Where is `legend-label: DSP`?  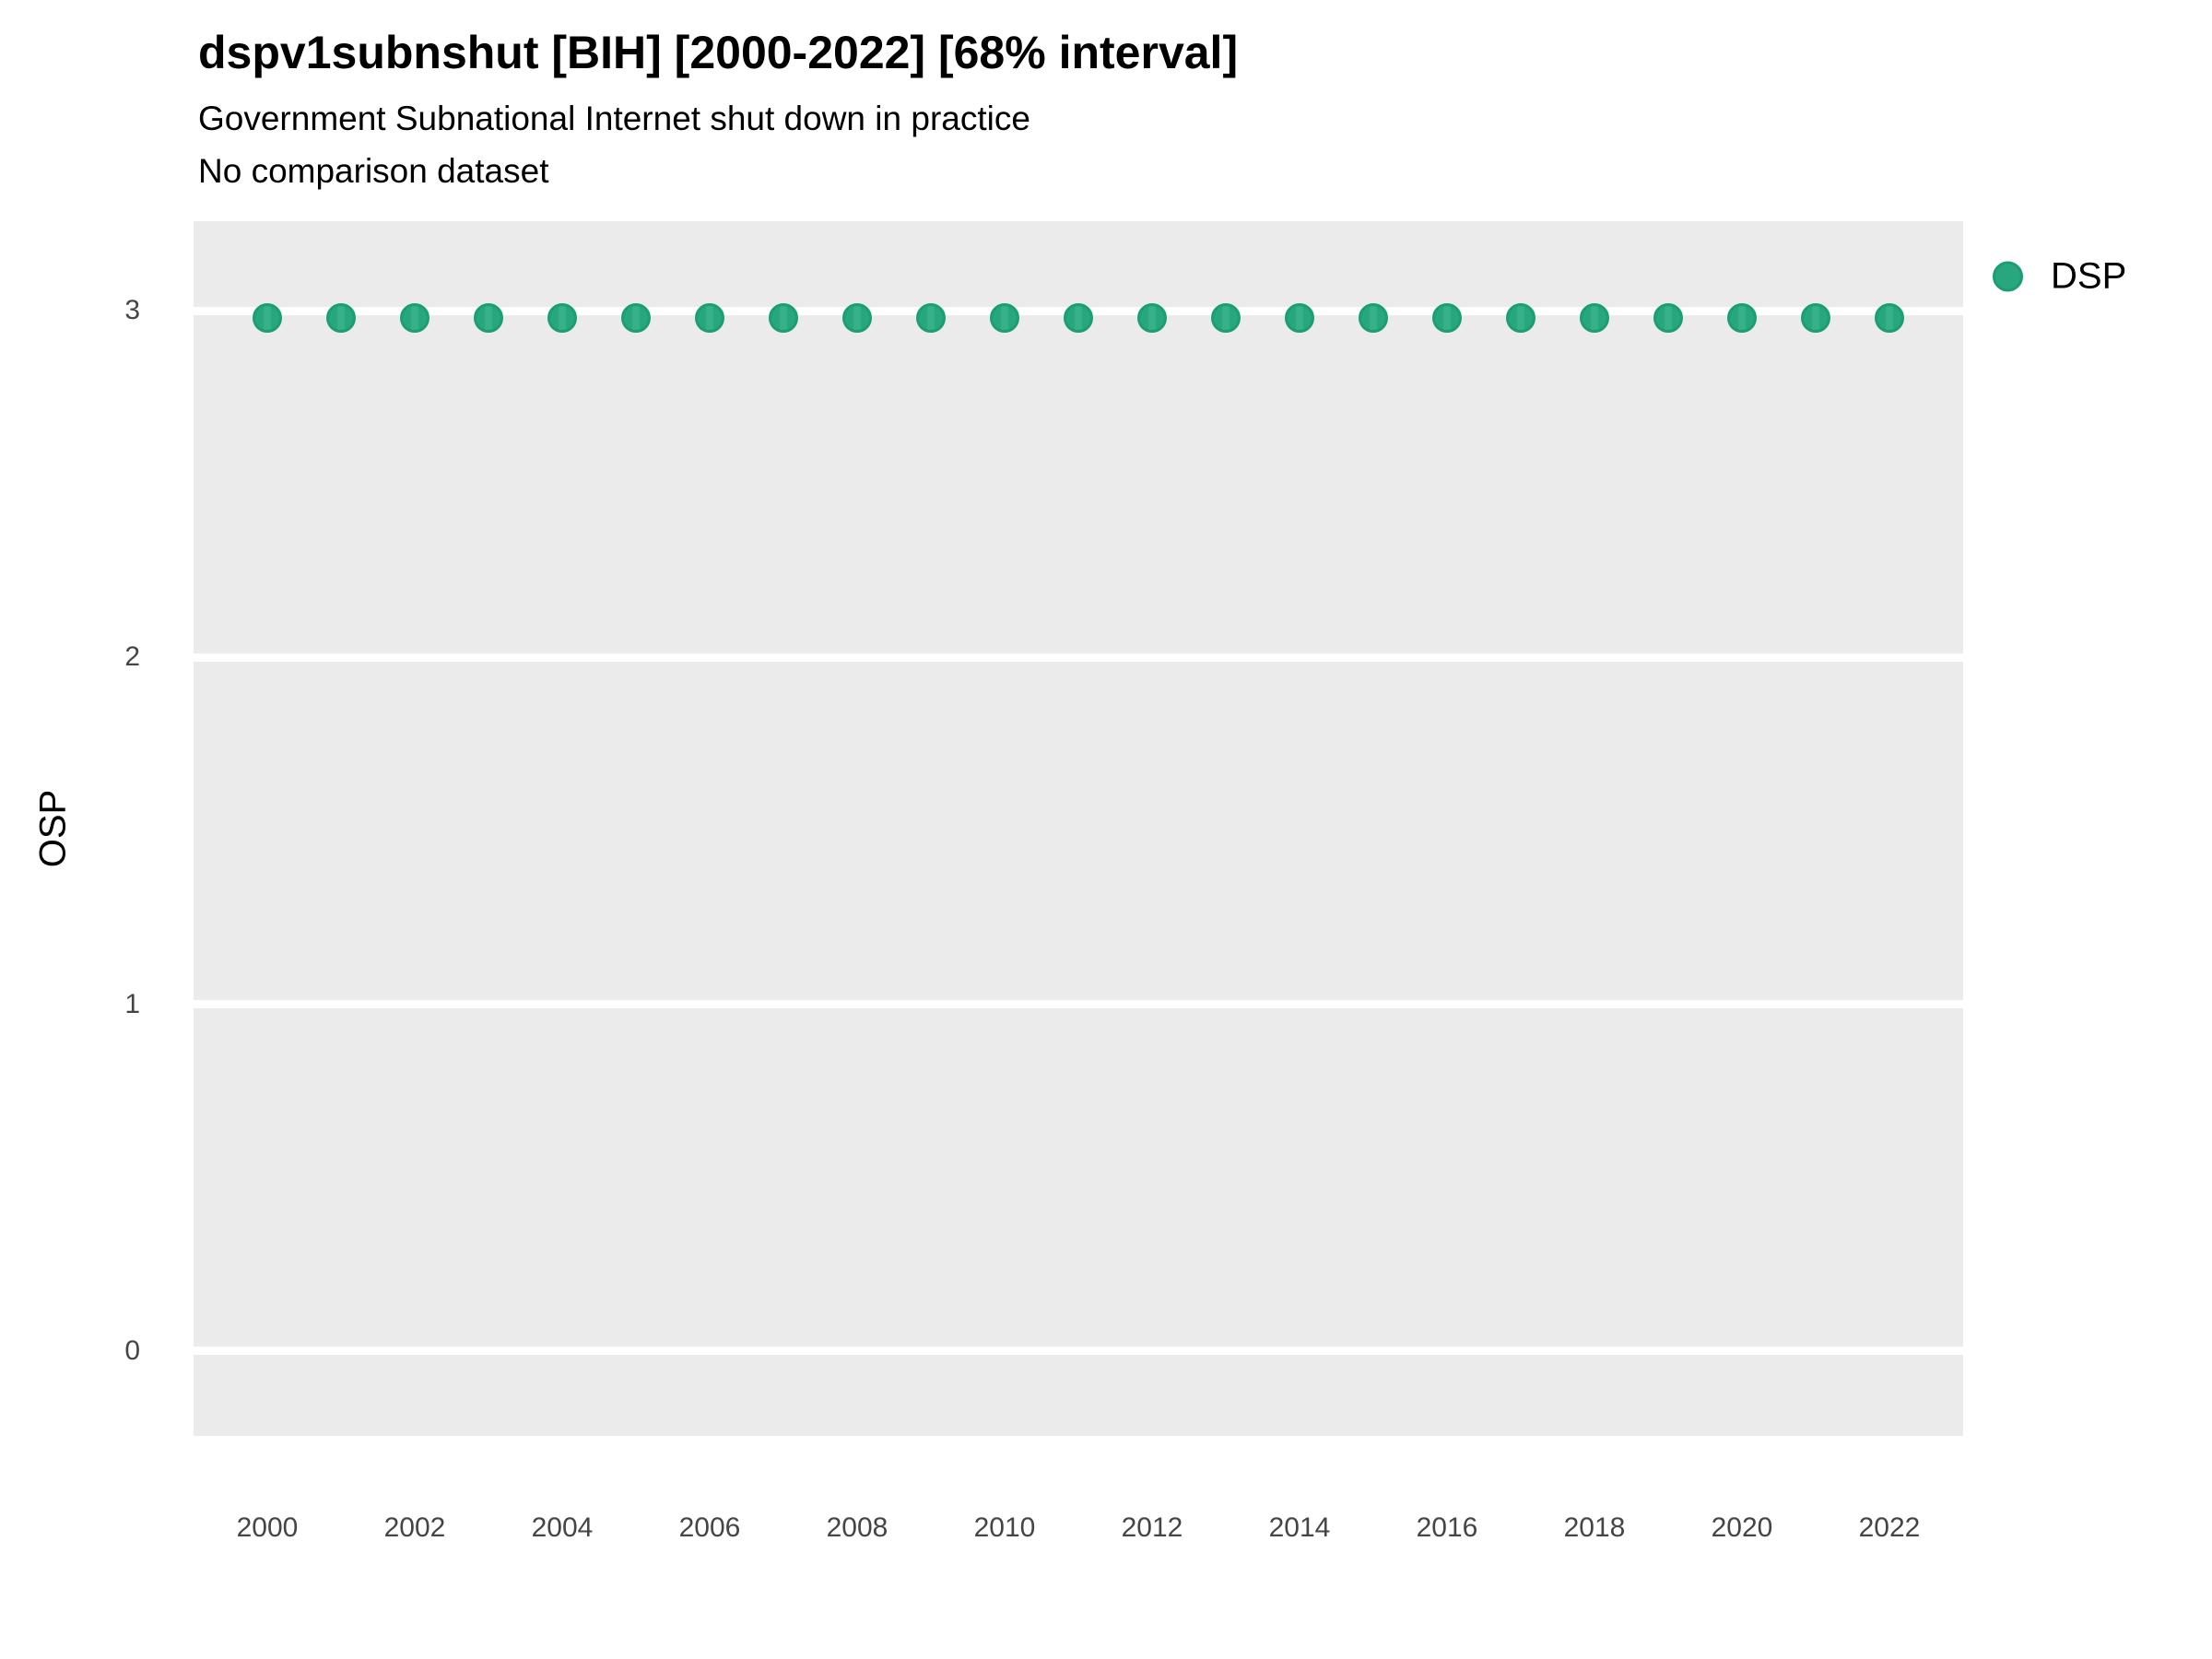
legend-label: DSP is located at coordinates (2089, 276).